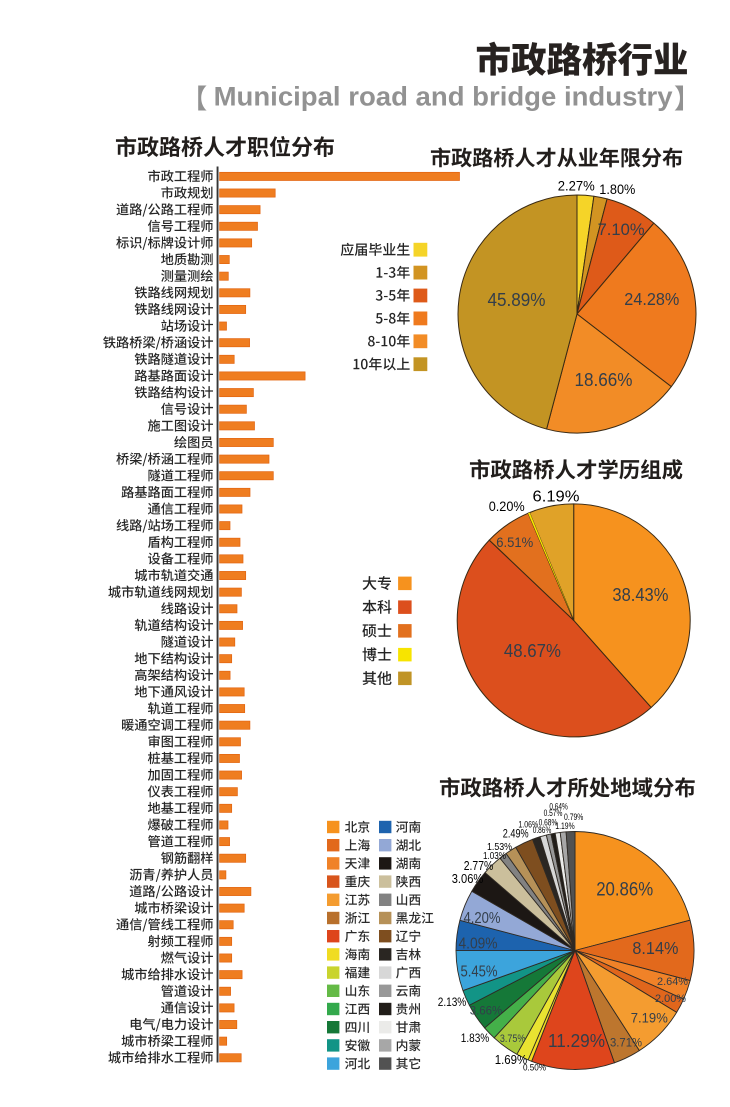 This screenshot has width=730, height=1107. What do you see at coordinates (511, 1060) in the screenshot?
I see `svg-text: 1.69%` at bounding box center [511, 1060].